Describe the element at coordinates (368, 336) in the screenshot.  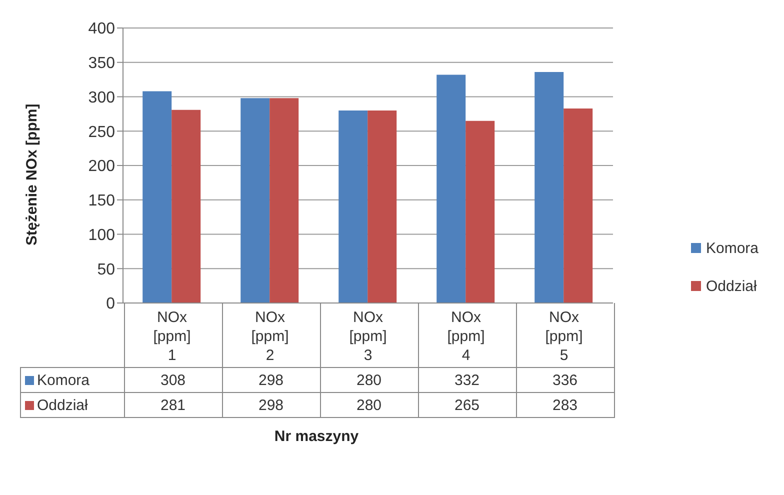
I see `x-tick-label: NOx [ppm] 3` at that location.